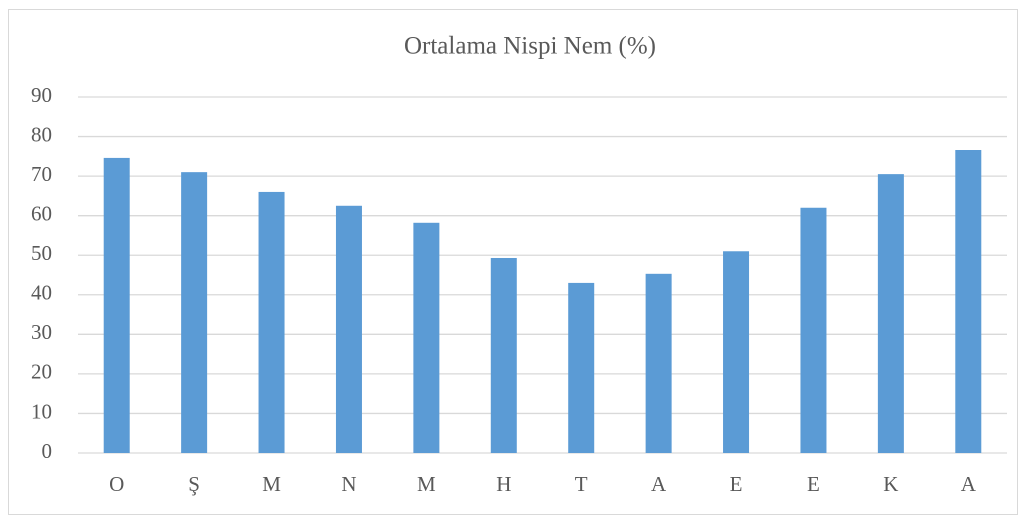 The image size is (1026, 526). Describe the element at coordinates (116, 484) in the screenshot. I see `x-tick-label: O` at that location.